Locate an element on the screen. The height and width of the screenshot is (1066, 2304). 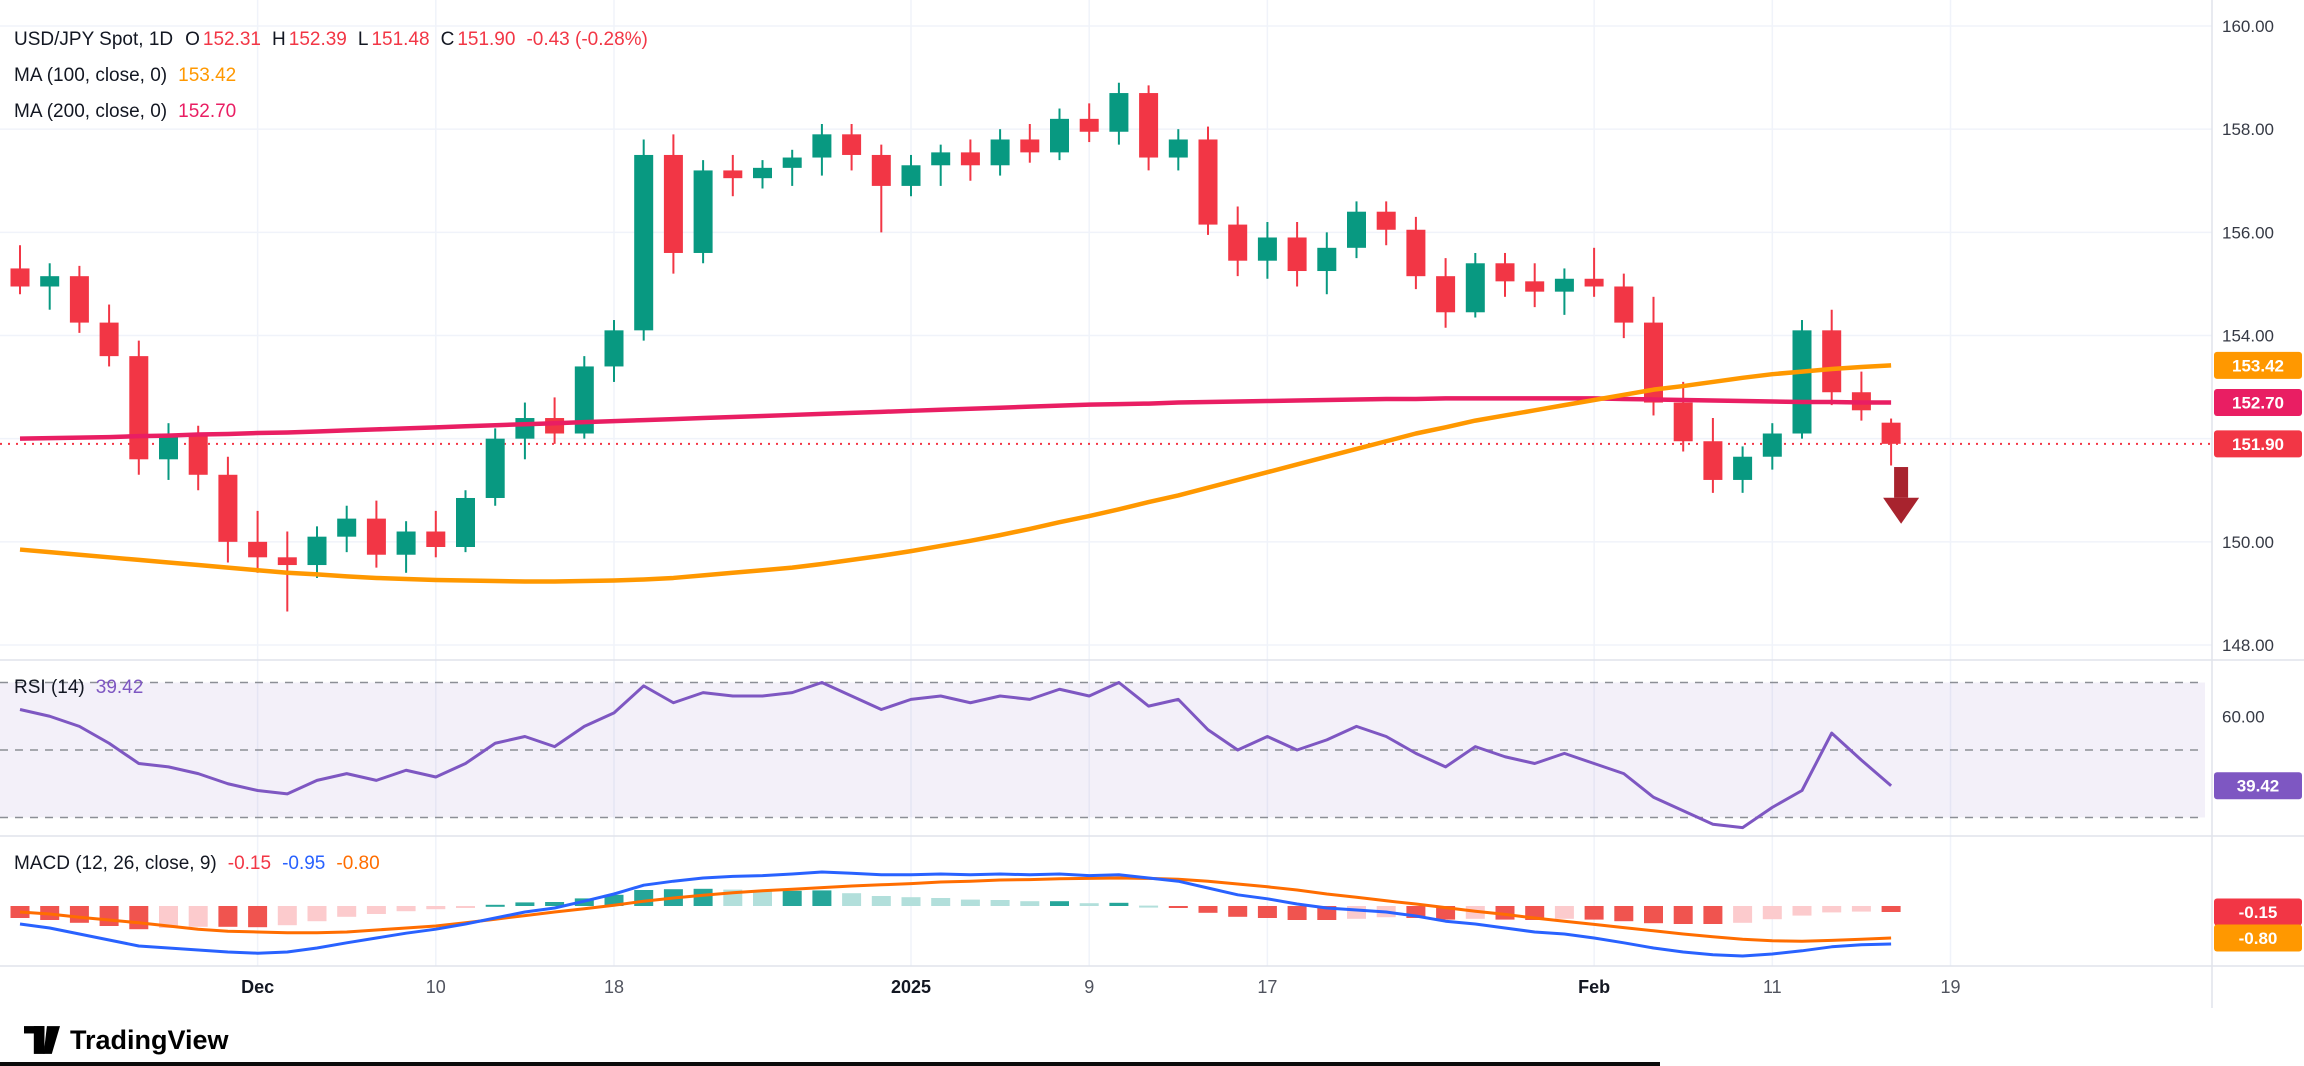
svg-text: -0.15 is located at coordinates (2258, 912).